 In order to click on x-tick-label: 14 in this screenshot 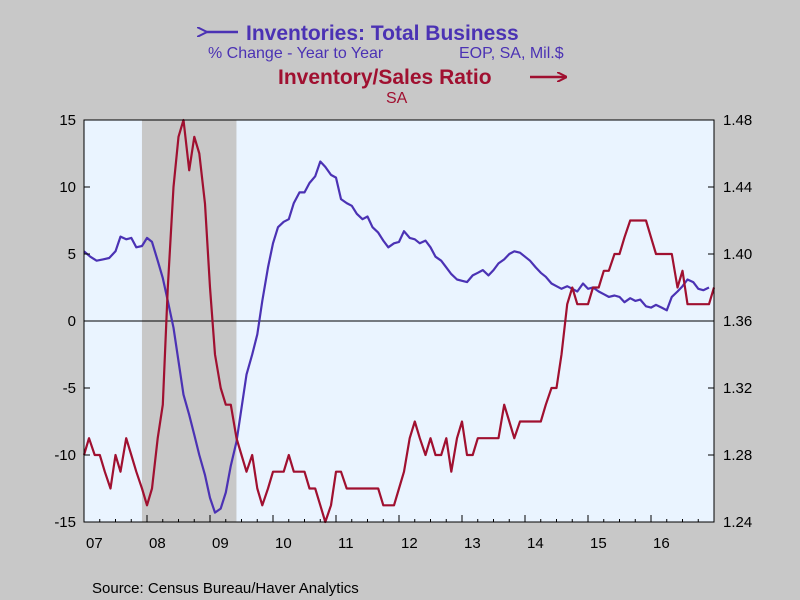, I will do `click(535, 543)`.